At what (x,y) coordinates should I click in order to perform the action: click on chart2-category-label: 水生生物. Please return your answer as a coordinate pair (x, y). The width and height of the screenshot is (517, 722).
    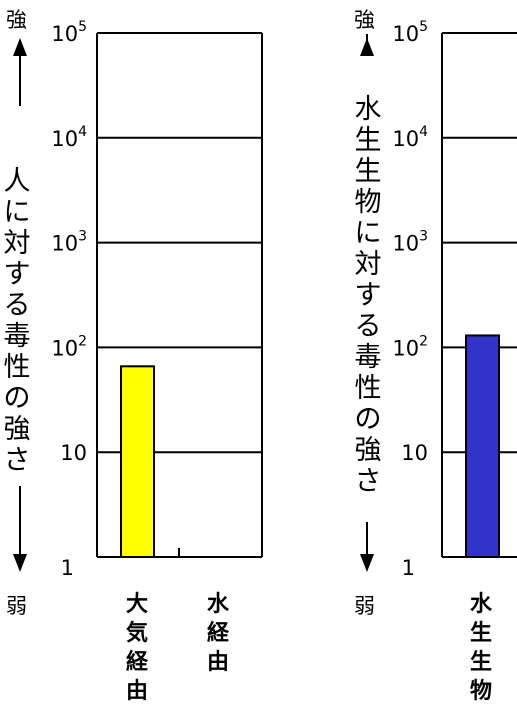
    Looking at the image, I should click on (480, 648).